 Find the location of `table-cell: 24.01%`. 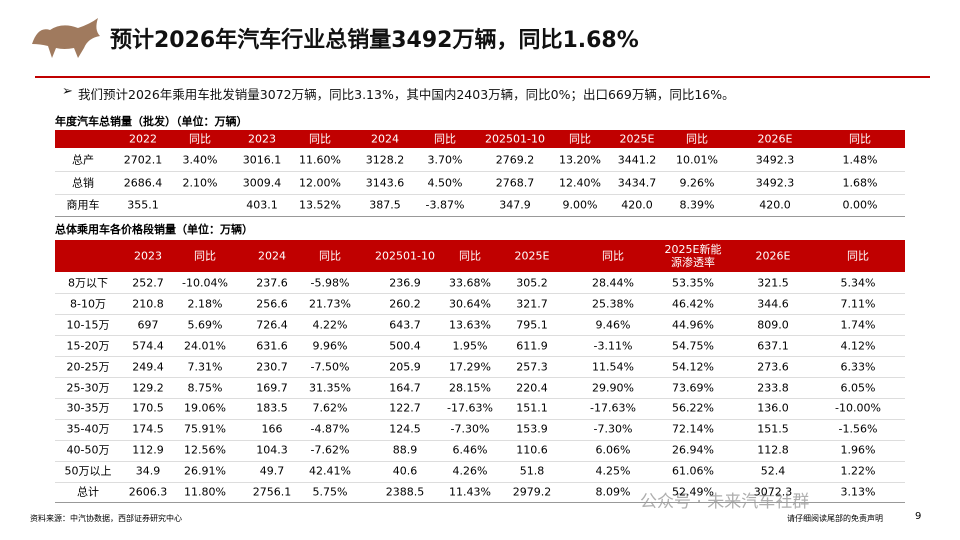

table-cell: 24.01% is located at coordinates (205, 346).